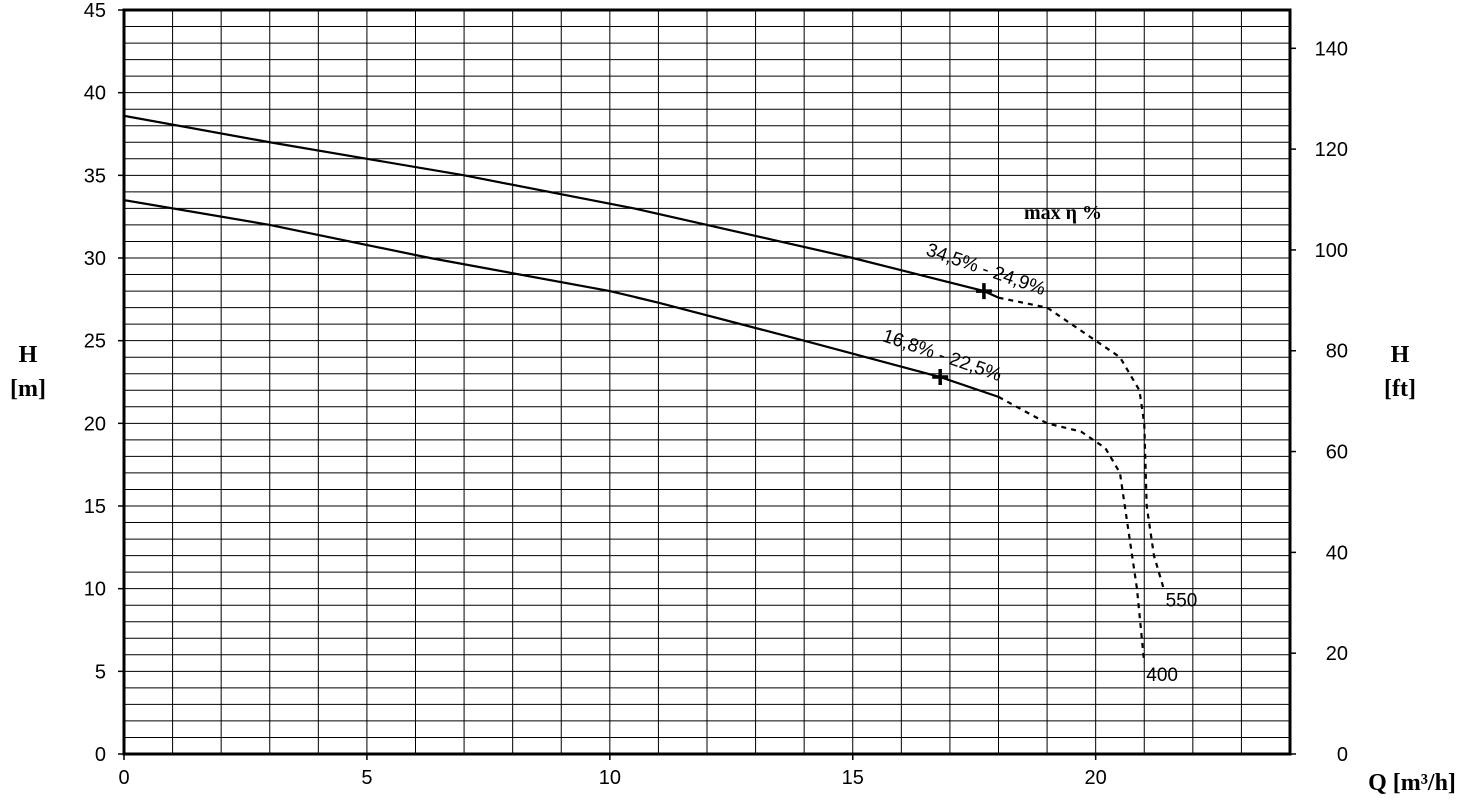 The width and height of the screenshot is (1474, 804). What do you see at coordinates (95, 590) in the screenshot?
I see `y-tick-label: 10` at bounding box center [95, 590].